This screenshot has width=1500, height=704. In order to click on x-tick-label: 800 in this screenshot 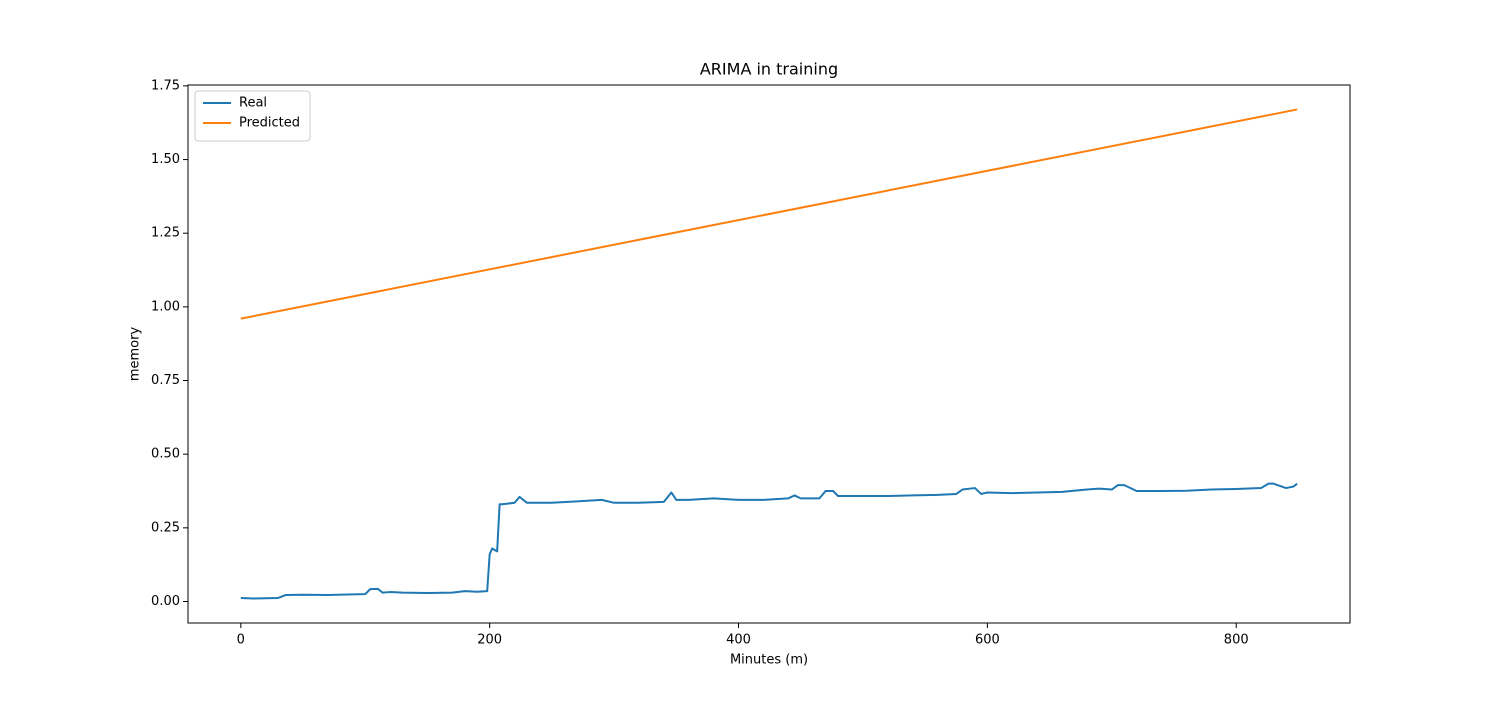, I will do `click(1236, 640)`.